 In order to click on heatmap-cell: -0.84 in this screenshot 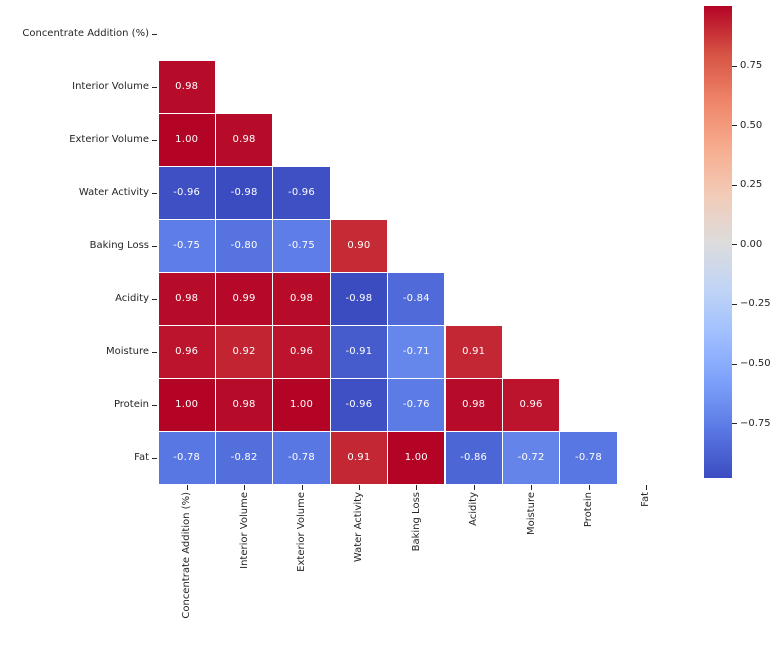, I will do `click(416, 298)`.